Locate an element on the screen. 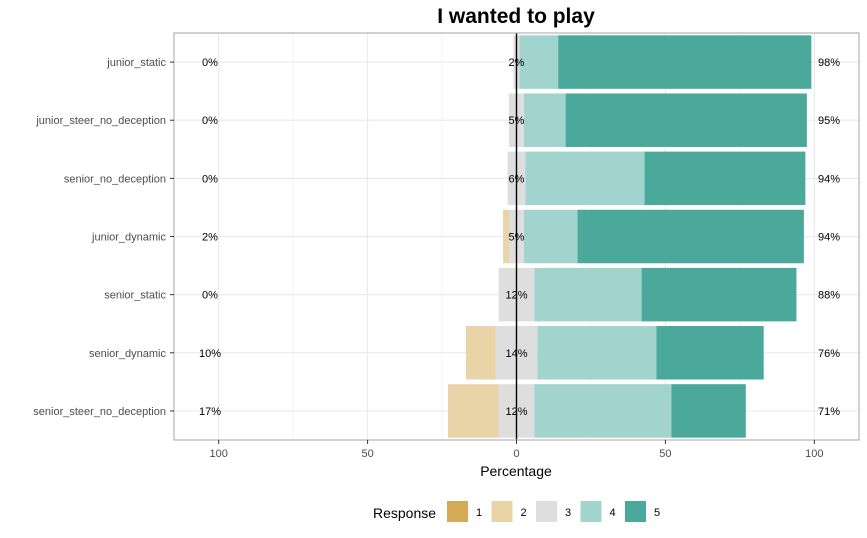 Image resolution: width=867 pixels, height=538 pixels. center-percent-label: 14% is located at coordinates (516, 354).